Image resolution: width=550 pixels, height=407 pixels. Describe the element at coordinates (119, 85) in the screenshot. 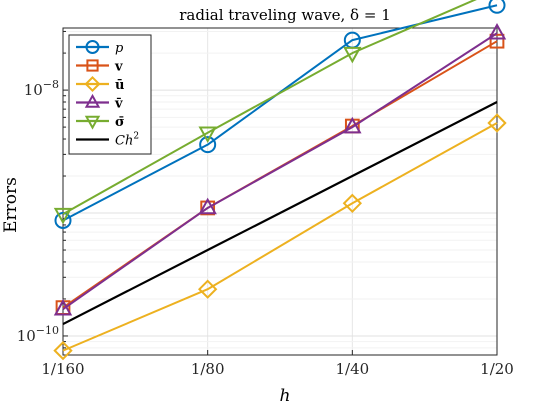

I see `legend-label: ū` at that location.